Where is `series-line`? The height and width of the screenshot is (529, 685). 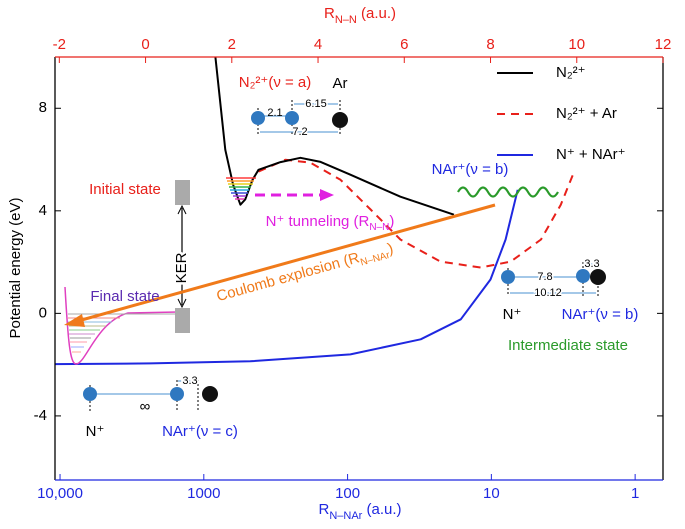 series-line is located at coordinates (416, 213).